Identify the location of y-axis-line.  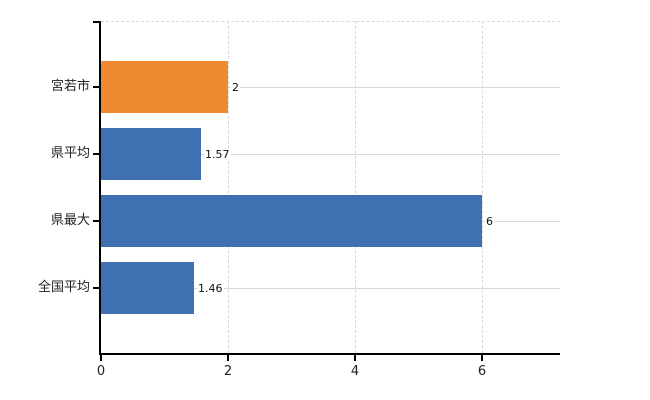
(100, 187).